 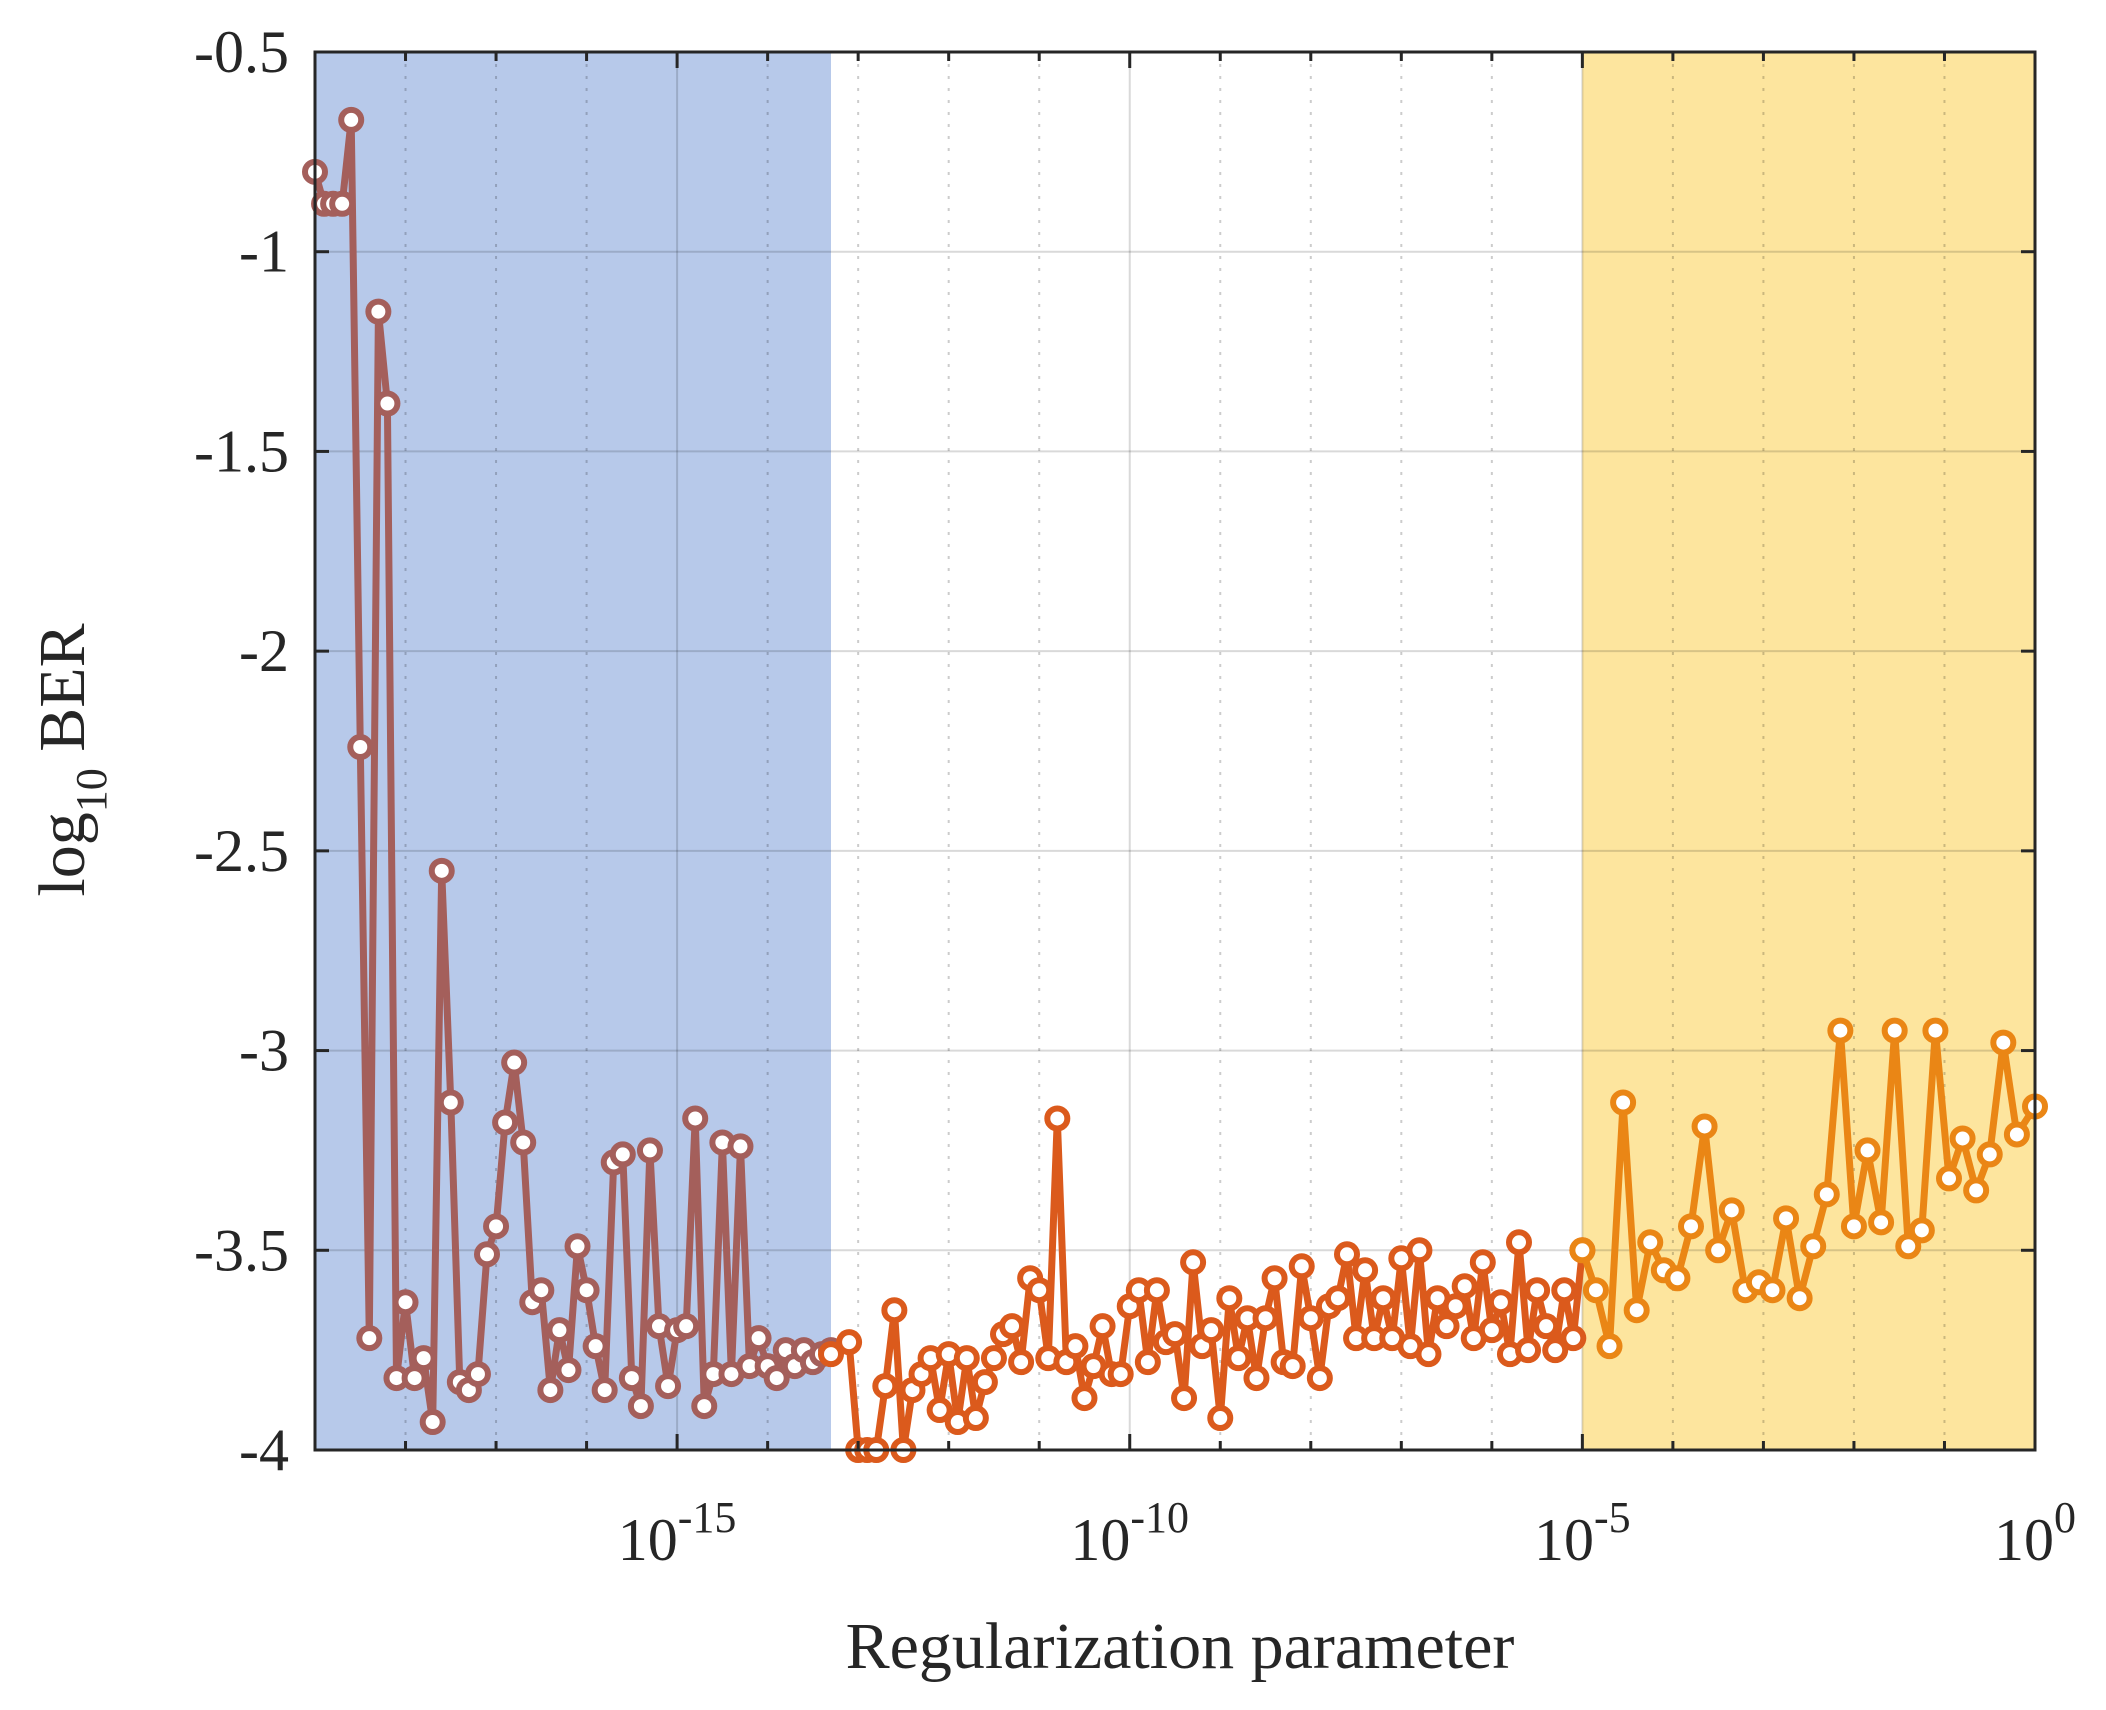 I want to click on y-tick-label: -3, so click(x=264, y=1051).